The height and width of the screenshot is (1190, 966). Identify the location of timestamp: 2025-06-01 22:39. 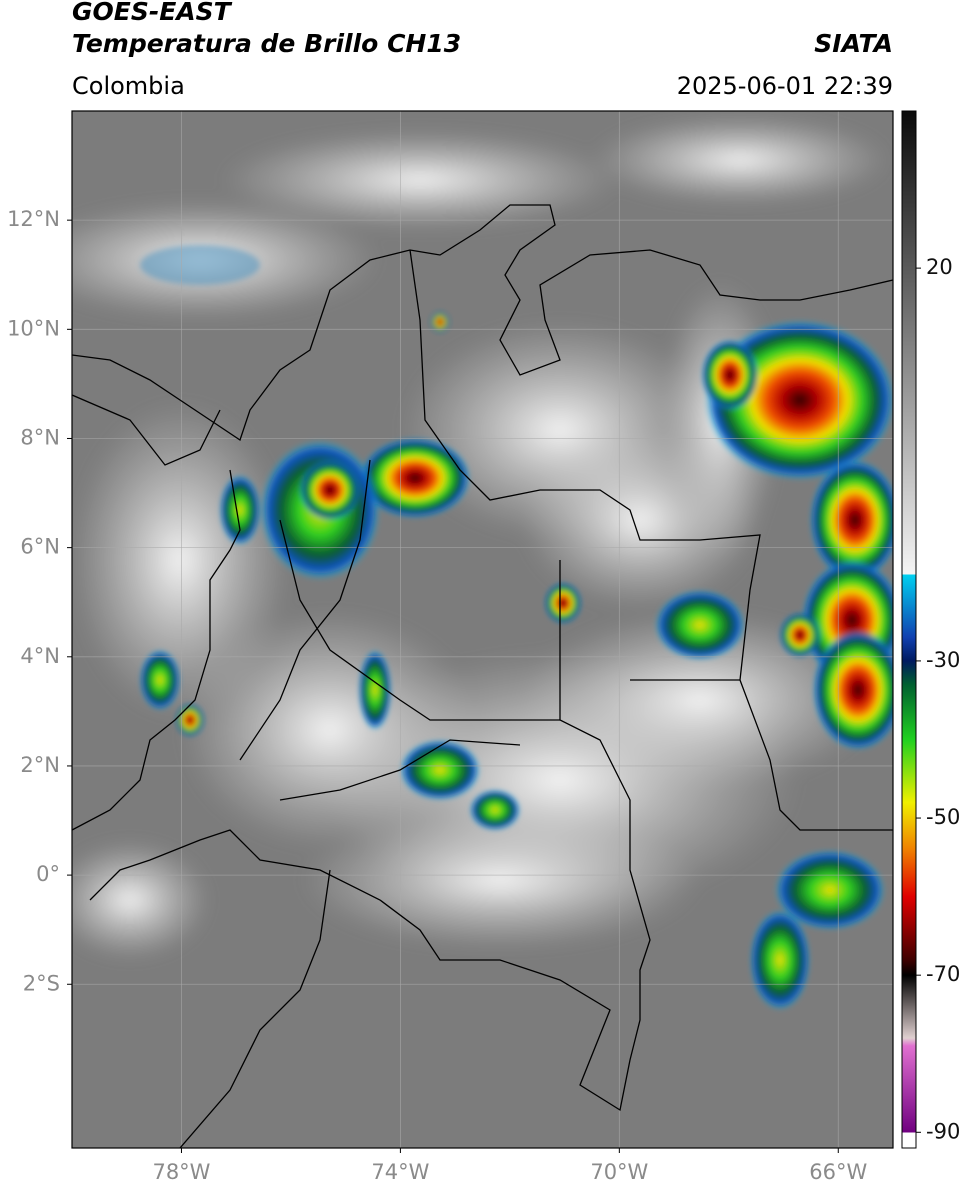
(785, 86).